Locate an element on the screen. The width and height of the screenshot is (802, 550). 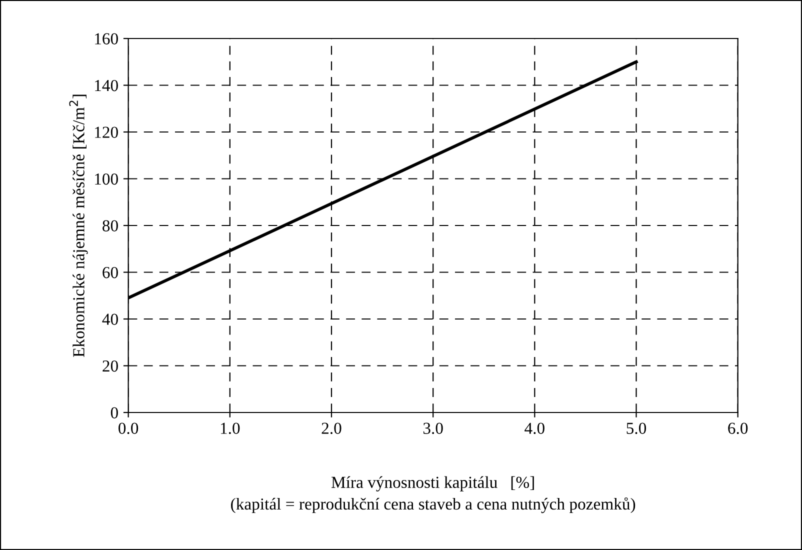
x-tick-label: 4.0 is located at coordinates (534, 428).